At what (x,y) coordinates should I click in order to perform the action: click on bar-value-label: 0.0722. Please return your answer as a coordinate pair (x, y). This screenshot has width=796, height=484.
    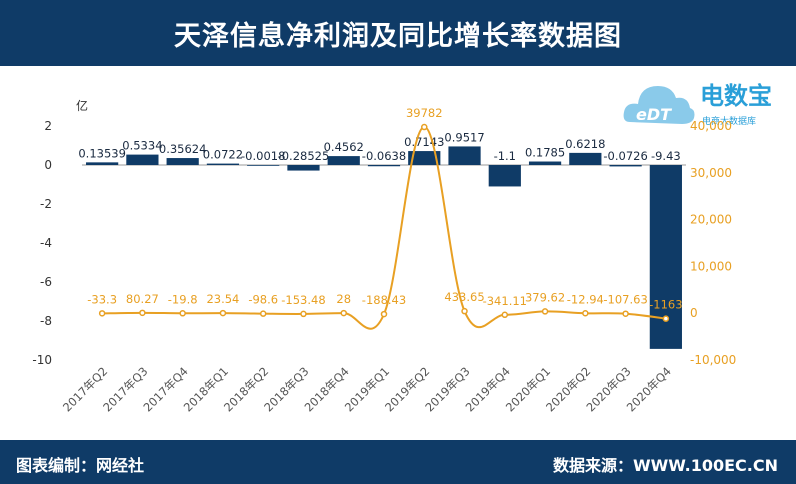
    Looking at the image, I should click on (223, 155).